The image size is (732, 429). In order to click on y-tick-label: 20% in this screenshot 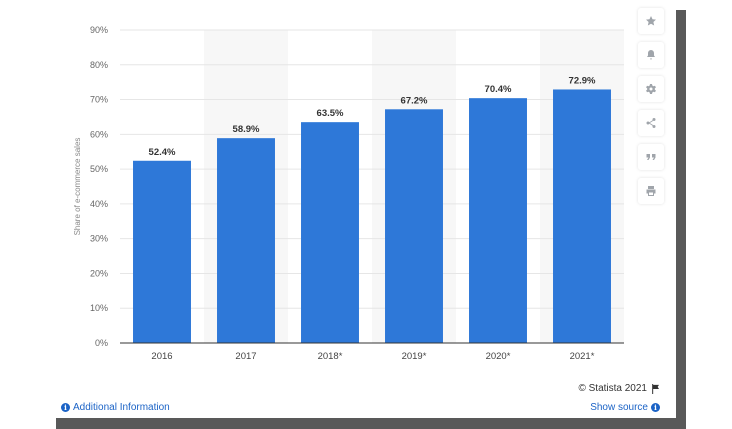, I will do `click(99, 273)`.